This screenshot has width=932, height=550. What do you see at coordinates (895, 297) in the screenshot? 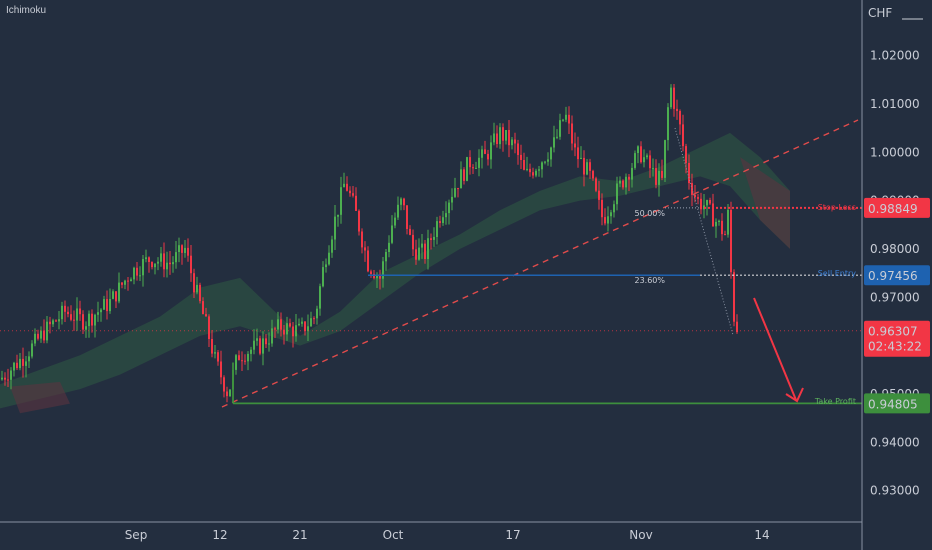
I see `y-tick-label: 0.97000` at bounding box center [895, 297].